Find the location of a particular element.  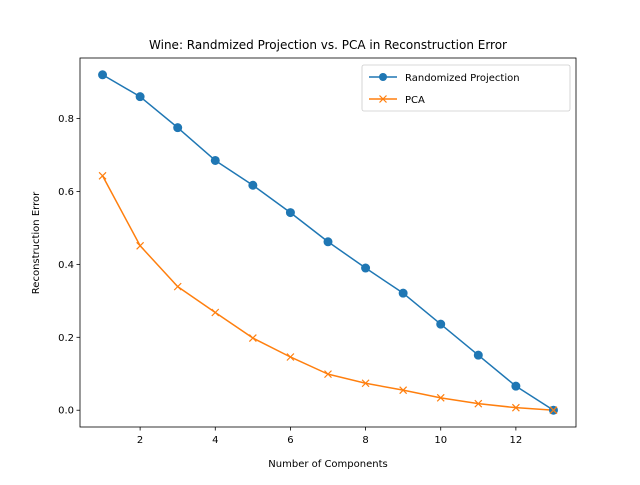

legend-label-1: PCA is located at coordinates (415, 100).